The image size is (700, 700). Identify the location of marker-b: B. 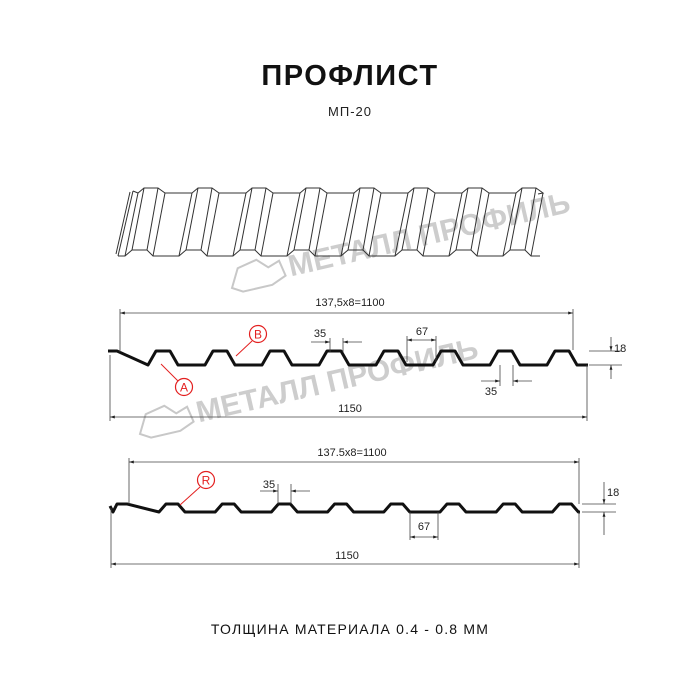
(251, 340).